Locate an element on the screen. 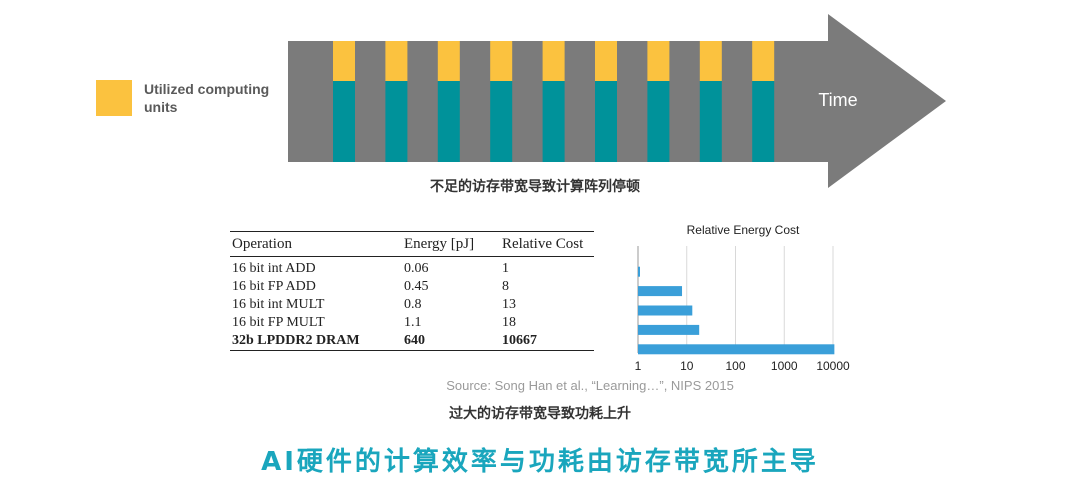 This screenshot has height=503, width=1080. cell-operation: 16 bit int MULT is located at coordinates (278, 304).